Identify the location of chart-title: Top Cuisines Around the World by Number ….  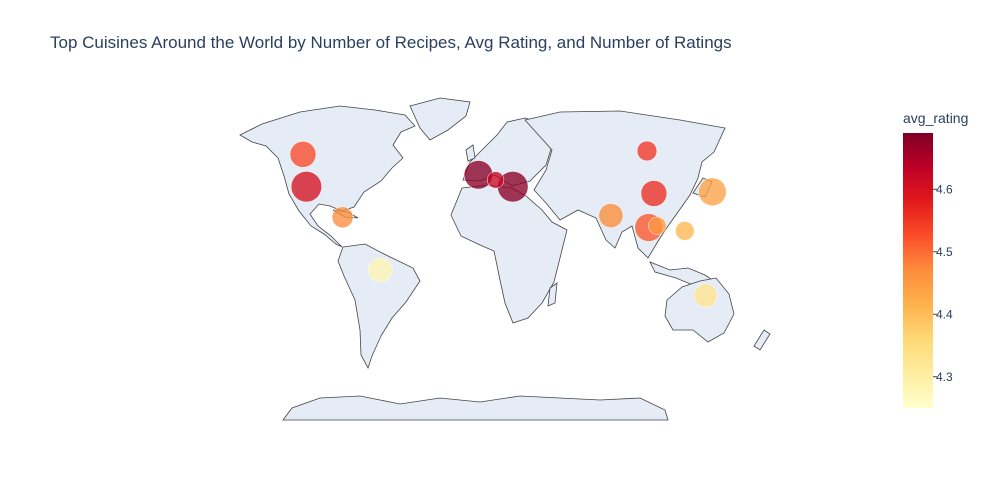
(391, 42).